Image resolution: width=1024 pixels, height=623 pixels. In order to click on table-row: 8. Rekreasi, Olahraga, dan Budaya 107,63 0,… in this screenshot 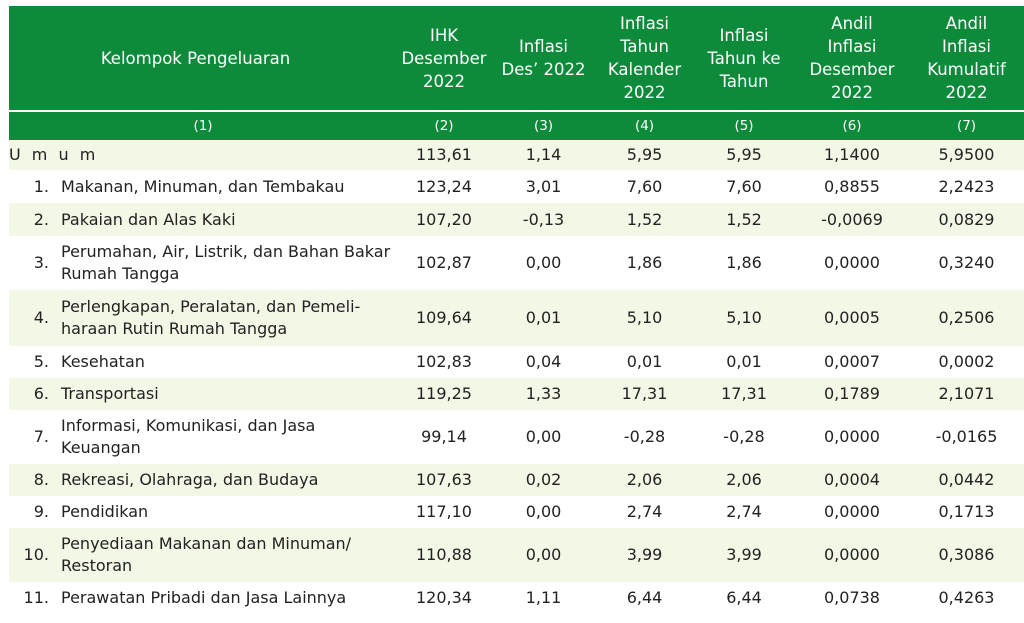, I will do `click(516, 480)`.